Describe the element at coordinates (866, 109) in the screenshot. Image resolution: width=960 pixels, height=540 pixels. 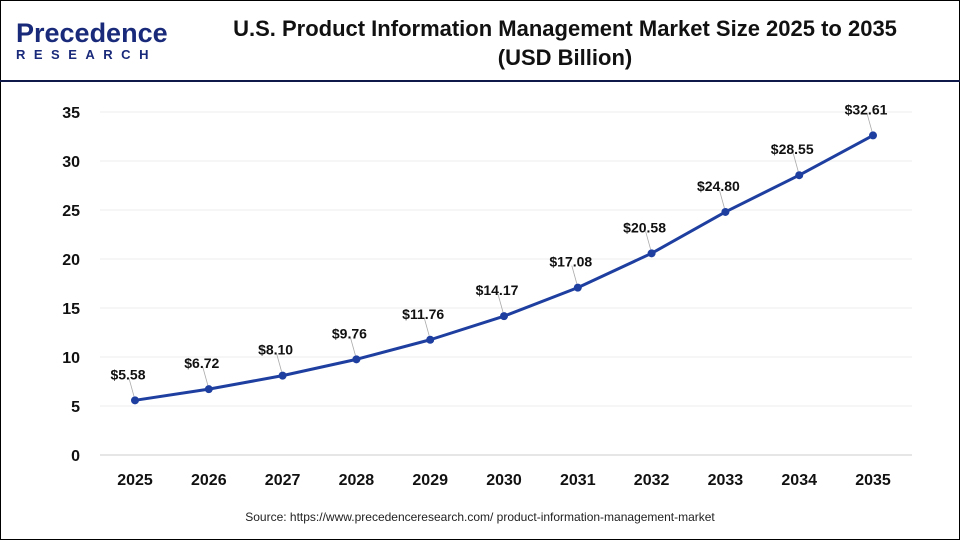
I see `data-label: $32.61` at that location.